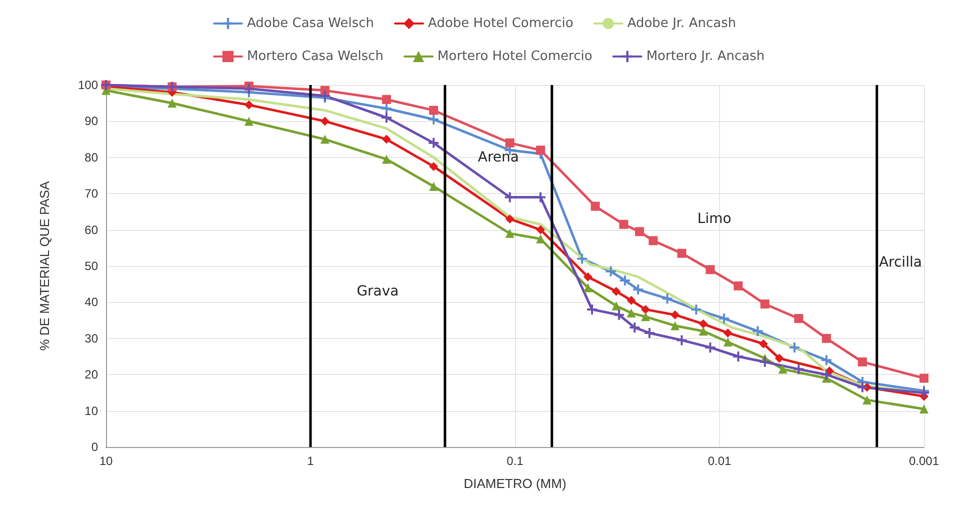  I want to click on annotation: Arcilla, so click(900, 262).